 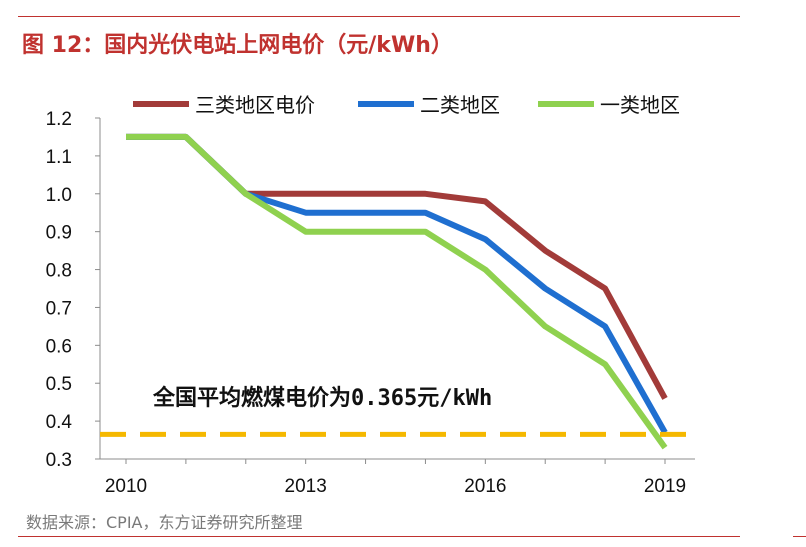 What do you see at coordinates (59, 195) in the screenshot?
I see `y-tick-label: 1.0` at bounding box center [59, 195].